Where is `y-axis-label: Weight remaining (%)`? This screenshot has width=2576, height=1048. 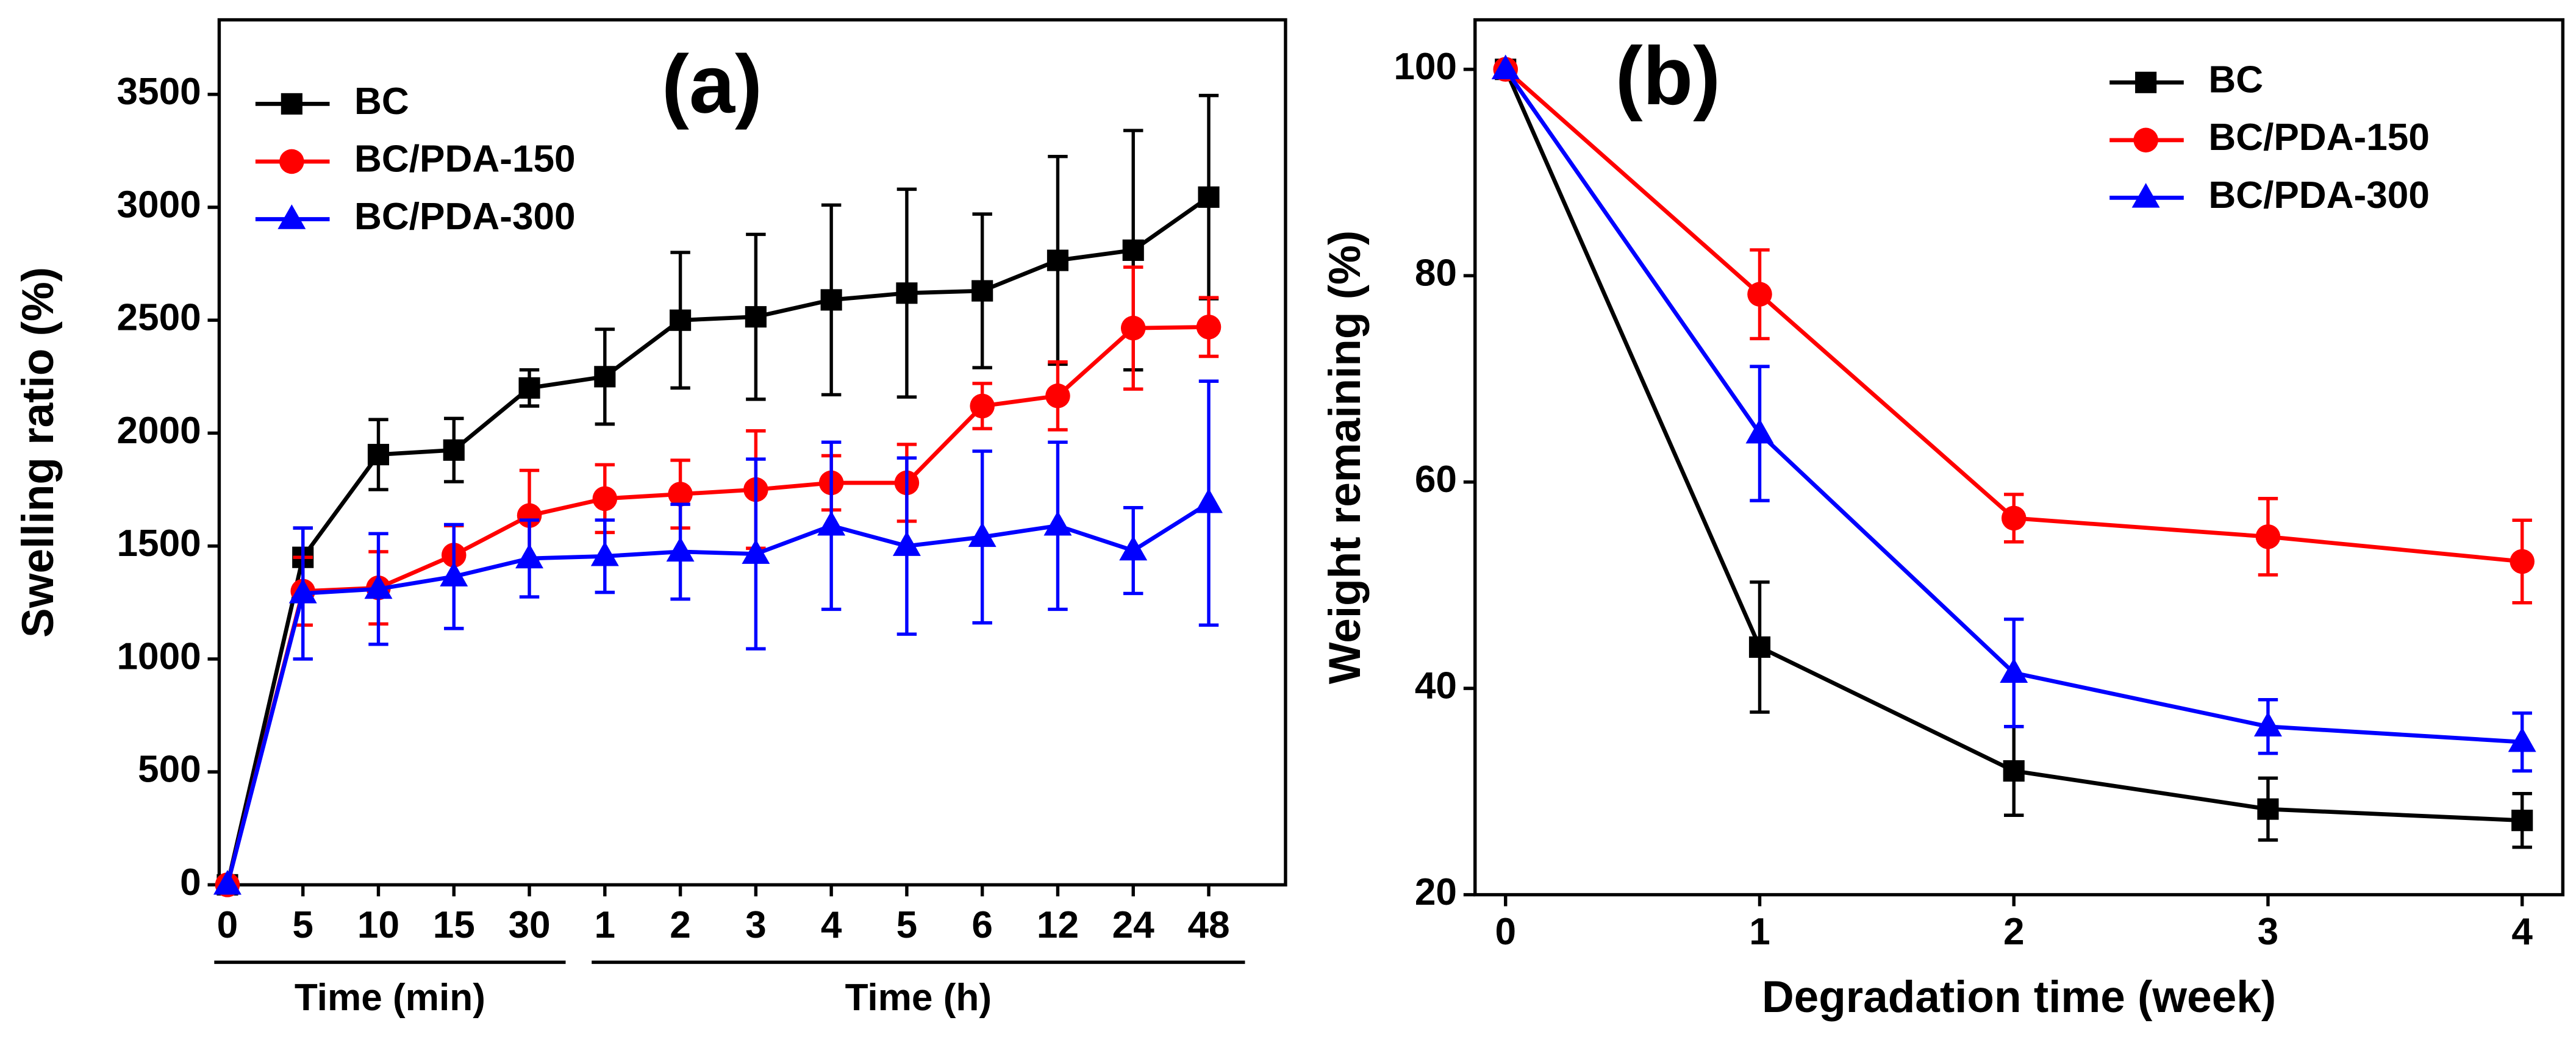
y-axis-label: Weight remaining (%) is located at coordinates (1345, 457).